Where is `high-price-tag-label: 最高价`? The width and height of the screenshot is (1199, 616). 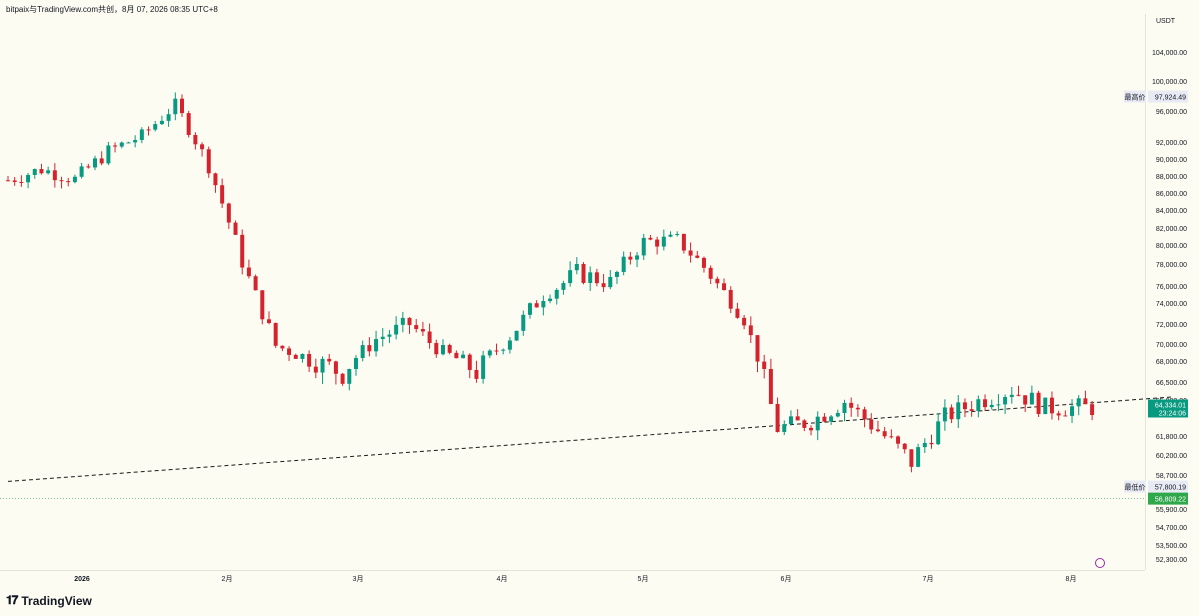
high-price-tag-label: 最高价 is located at coordinates (1135, 97).